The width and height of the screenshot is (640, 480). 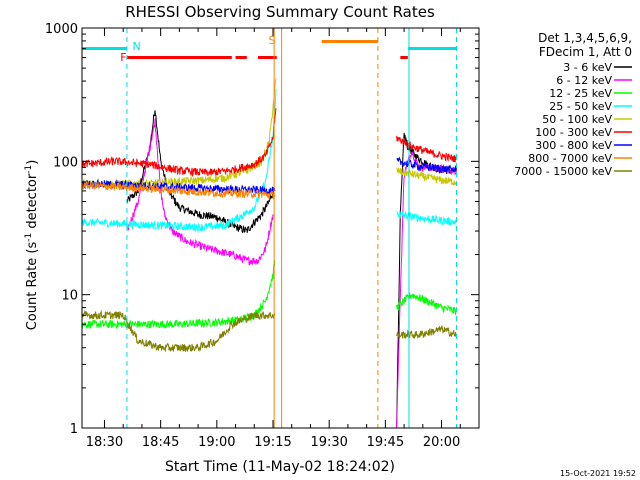 I want to click on y-tick-label-2: 100, so click(x=65, y=162).